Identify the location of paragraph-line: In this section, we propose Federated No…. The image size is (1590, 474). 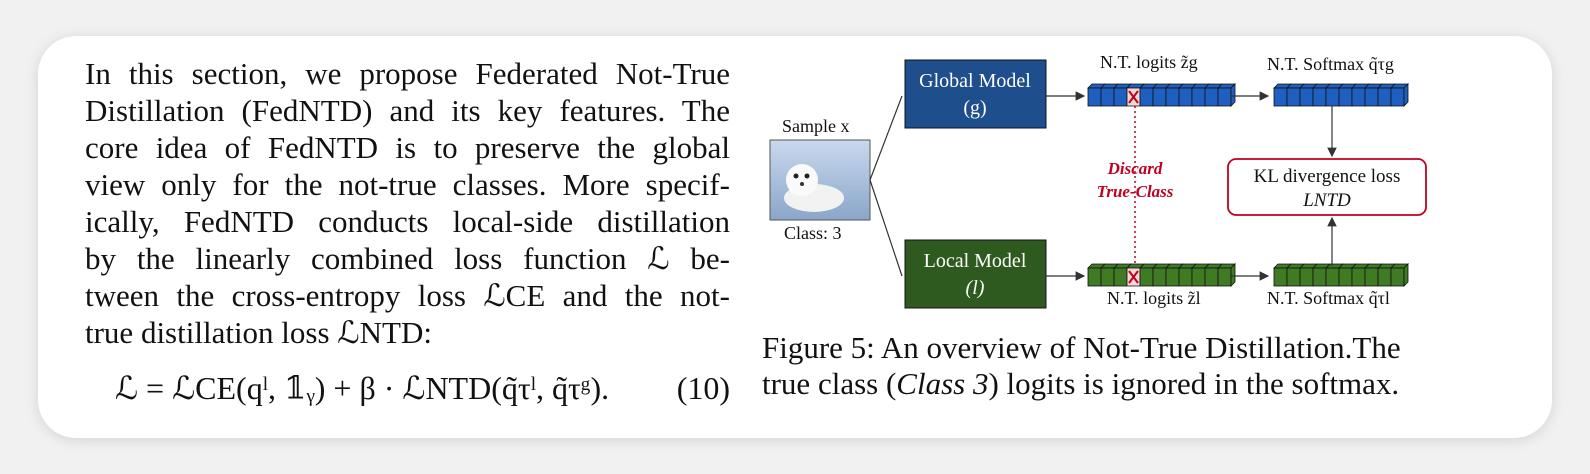
(407, 73).